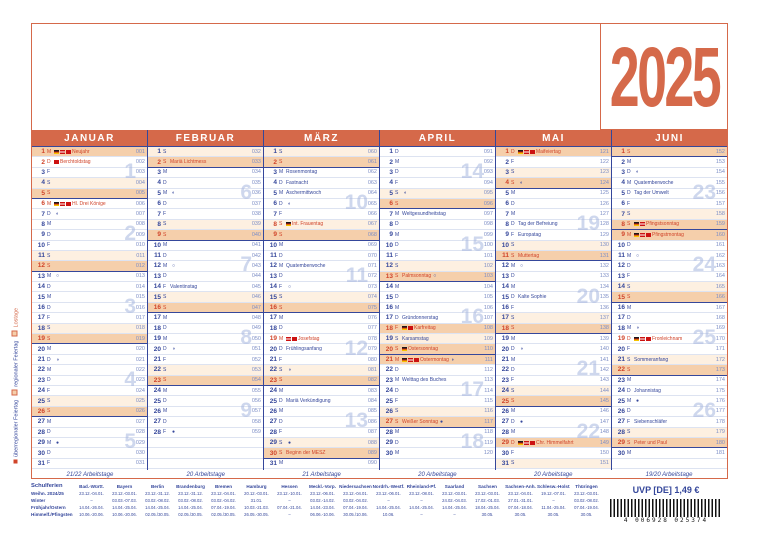 The width and height of the screenshot is (760, 537). Describe the element at coordinates (437, 246) in the screenshot. I see `day-row: 10 D 100` at that location.